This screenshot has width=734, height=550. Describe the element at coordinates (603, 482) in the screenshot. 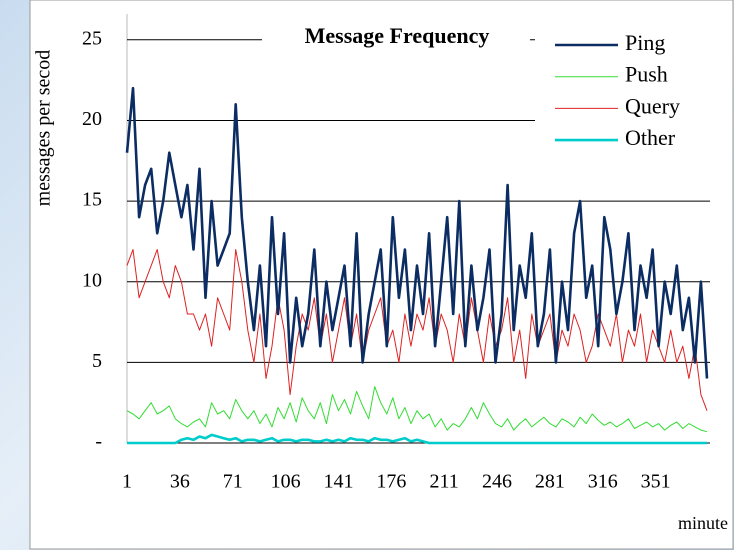

I see `x-tick-label: 316` at that location.